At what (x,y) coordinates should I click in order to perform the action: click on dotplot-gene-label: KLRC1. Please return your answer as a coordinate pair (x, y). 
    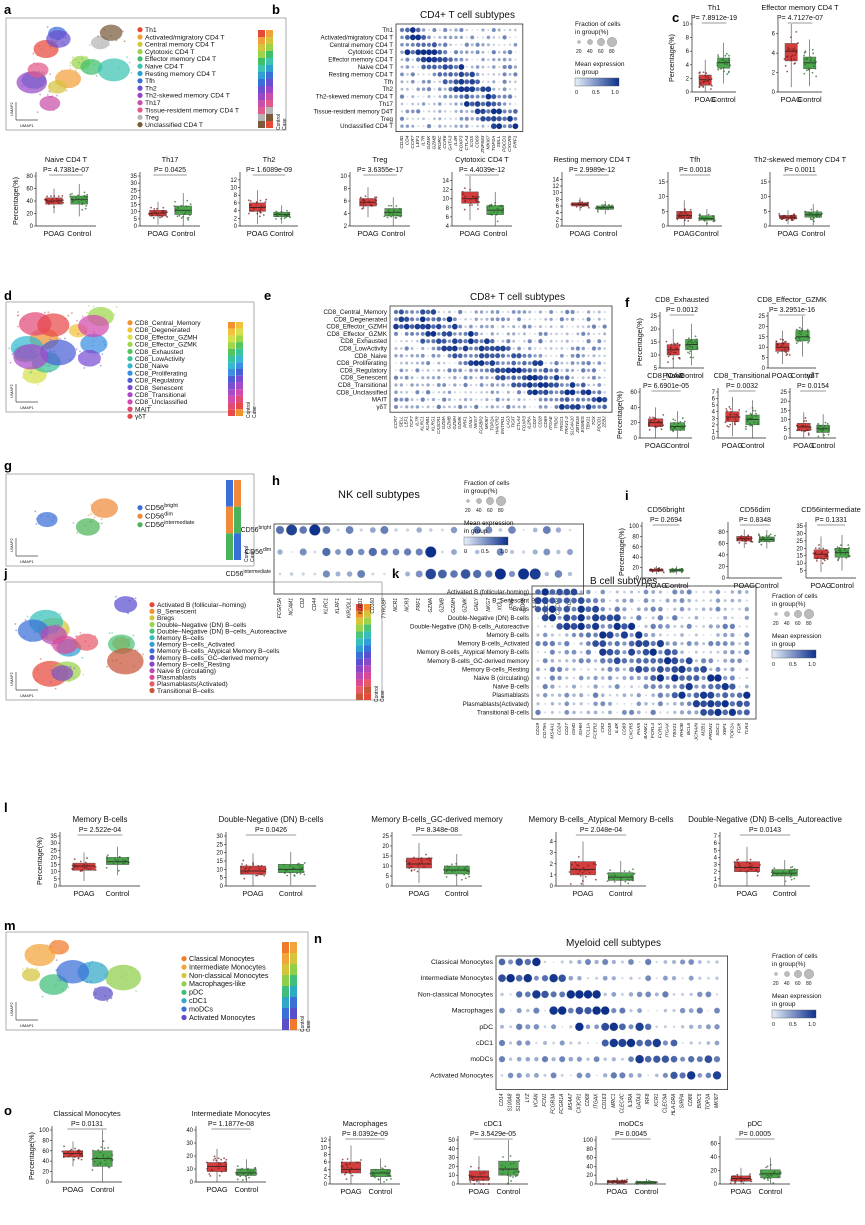
    Looking at the image, I should click on (422, 423).